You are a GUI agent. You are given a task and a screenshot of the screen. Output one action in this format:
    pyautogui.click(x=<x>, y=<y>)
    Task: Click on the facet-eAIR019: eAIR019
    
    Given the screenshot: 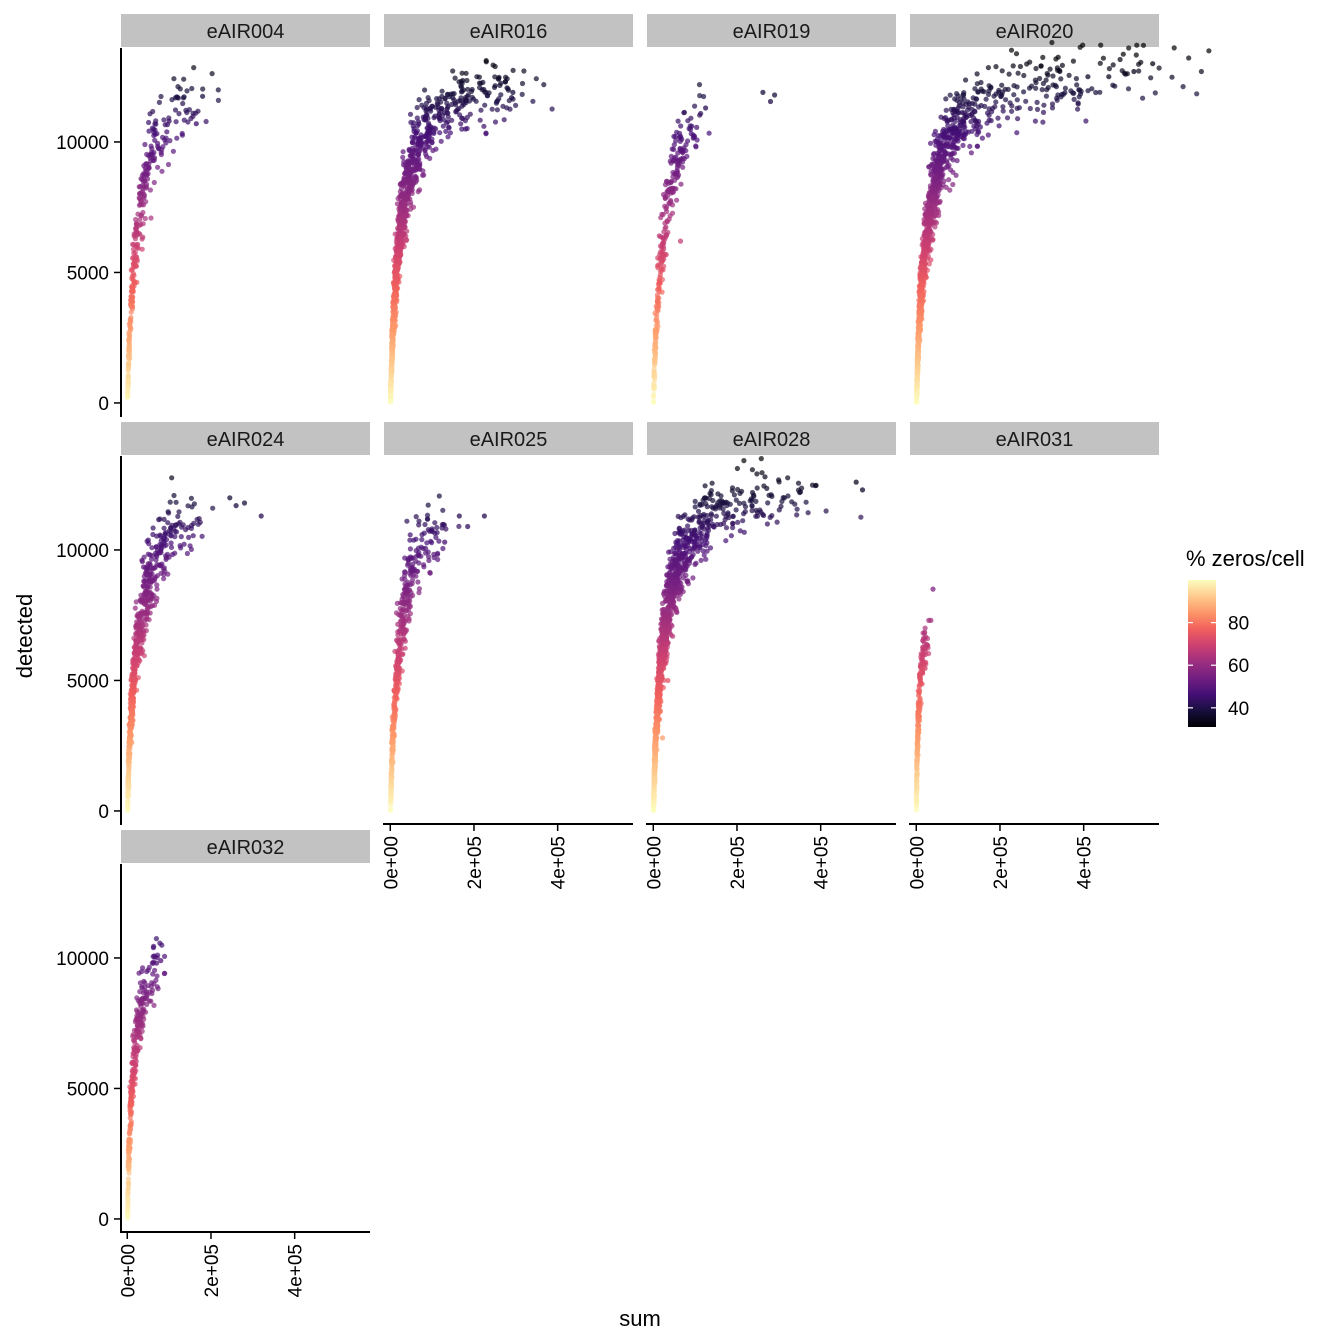 What is the action you would take?
    pyautogui.click(x=771, y=209)
    